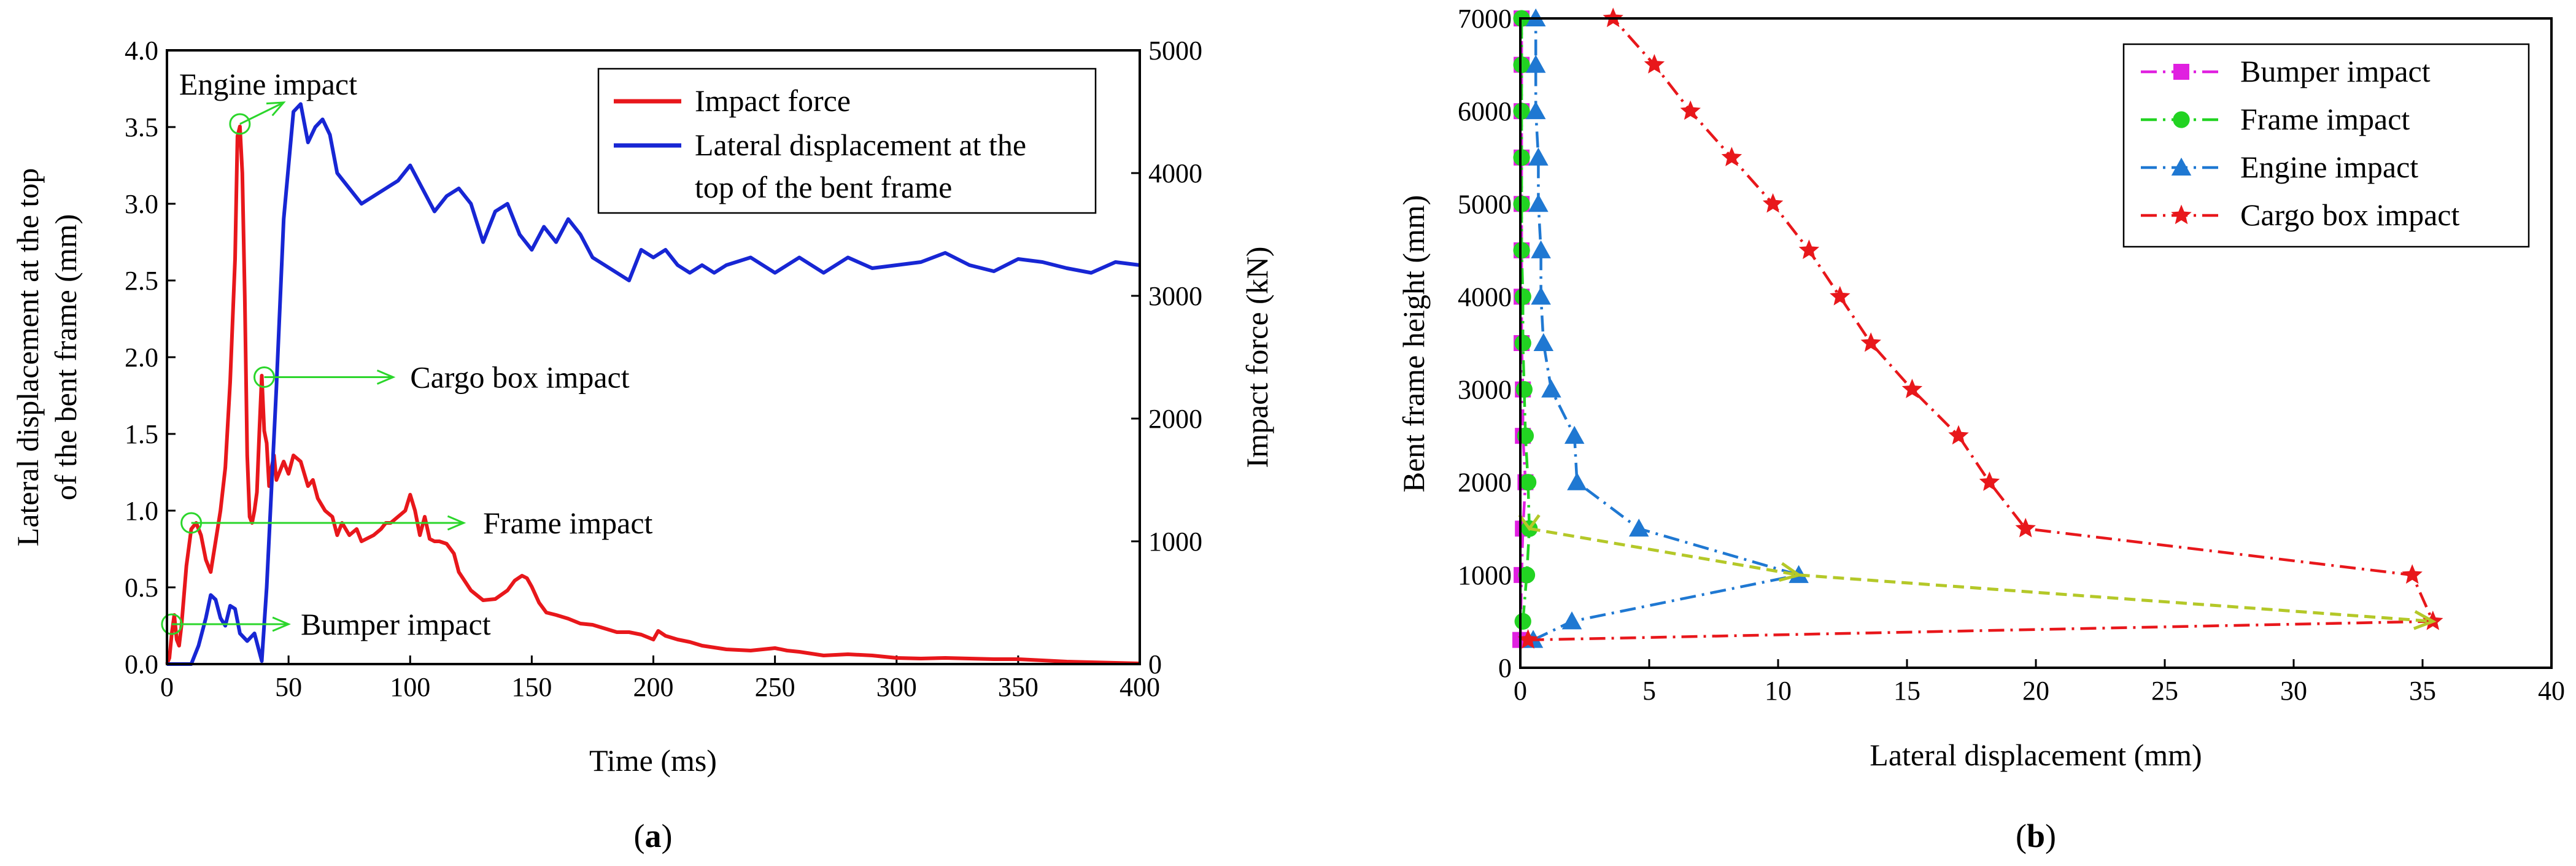  What do you see at coordinates (2425, 620) in the screenshot?
I see `load-path-arrow-head` at bounding box center [2425, 620].